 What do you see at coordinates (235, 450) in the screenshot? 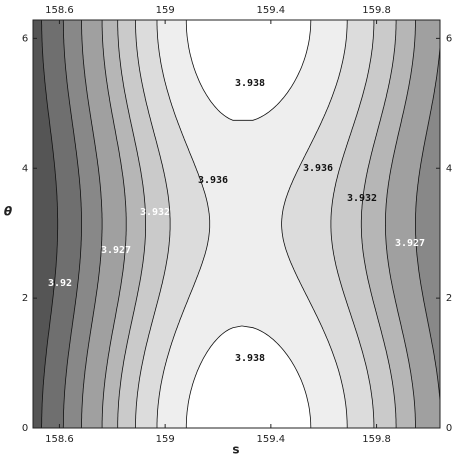
I see `x-axis-label: s` at bounding box center [235, 450].